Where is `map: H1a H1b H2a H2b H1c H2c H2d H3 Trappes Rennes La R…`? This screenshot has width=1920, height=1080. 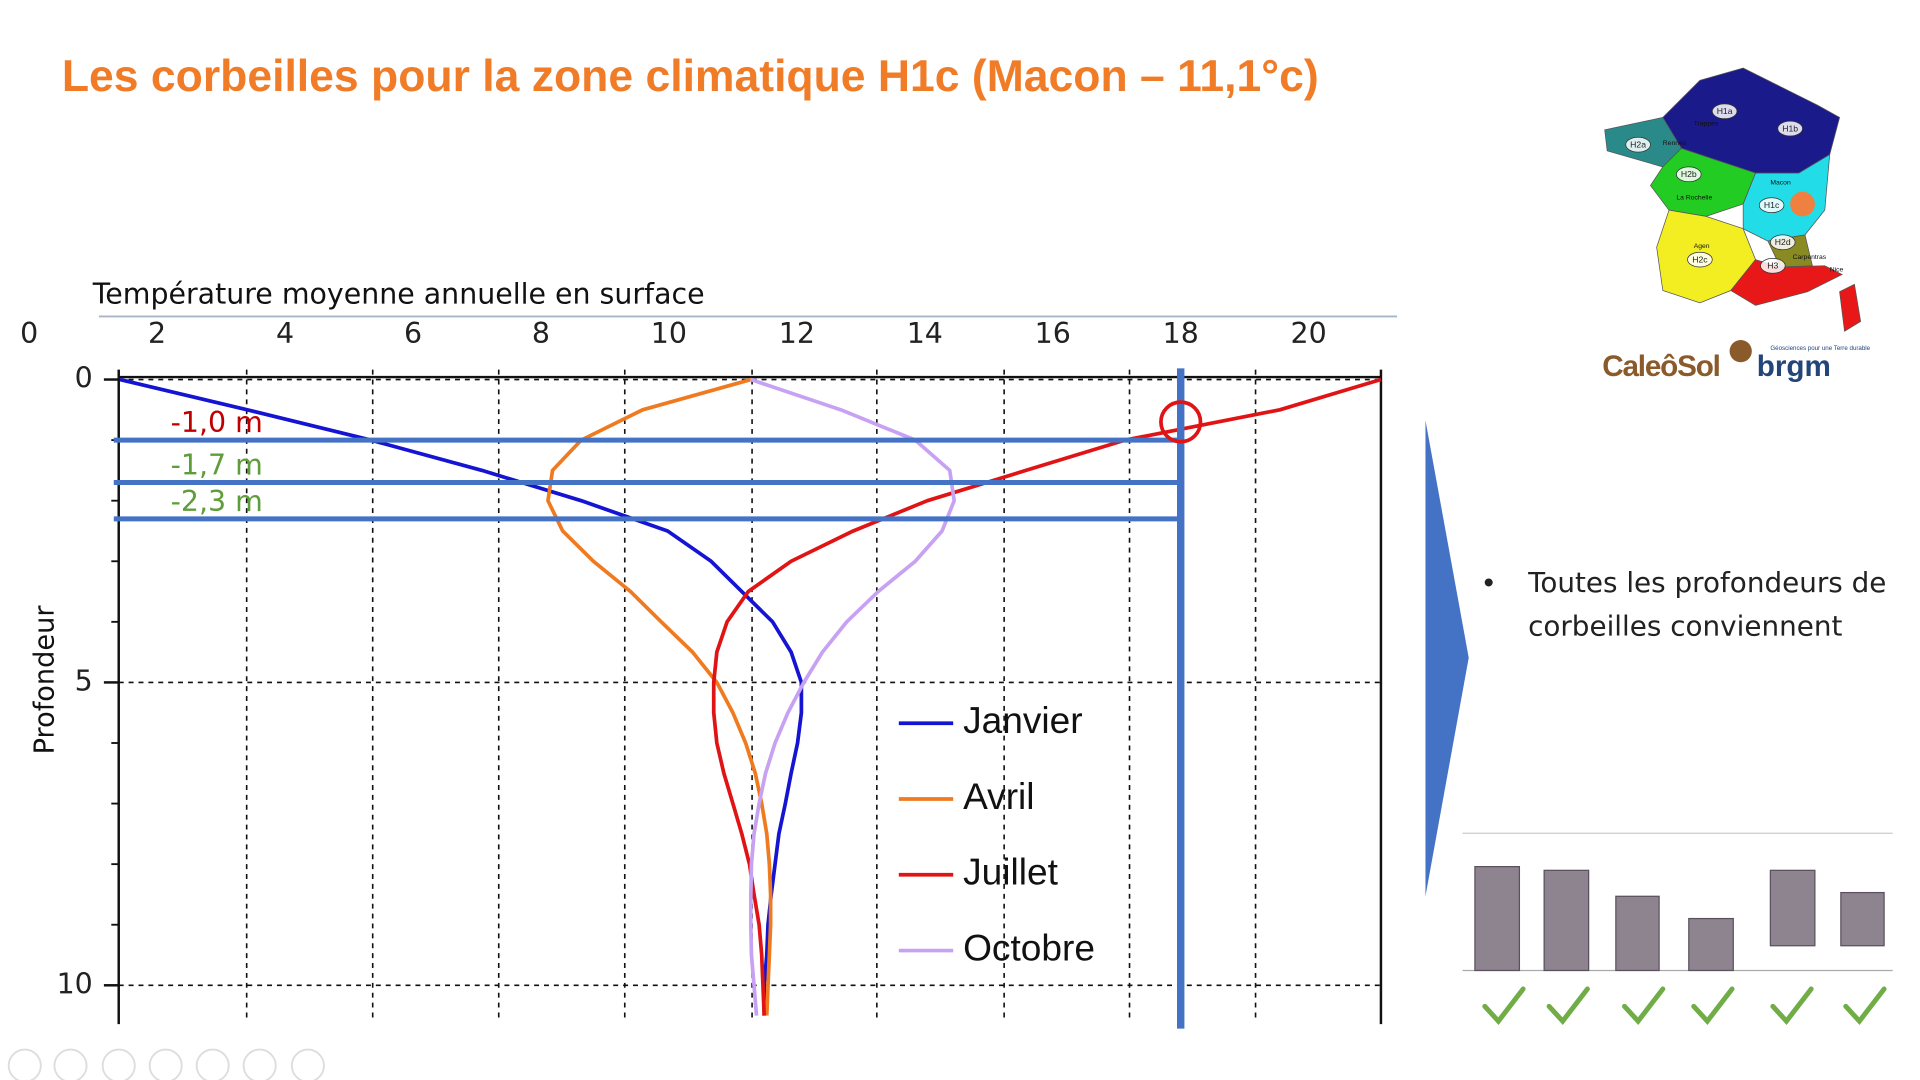
map: H1a H1b H2a H2b H1c H2c H2d H3 Trappes Rennes La R… is located at coordinates (1733, 199).